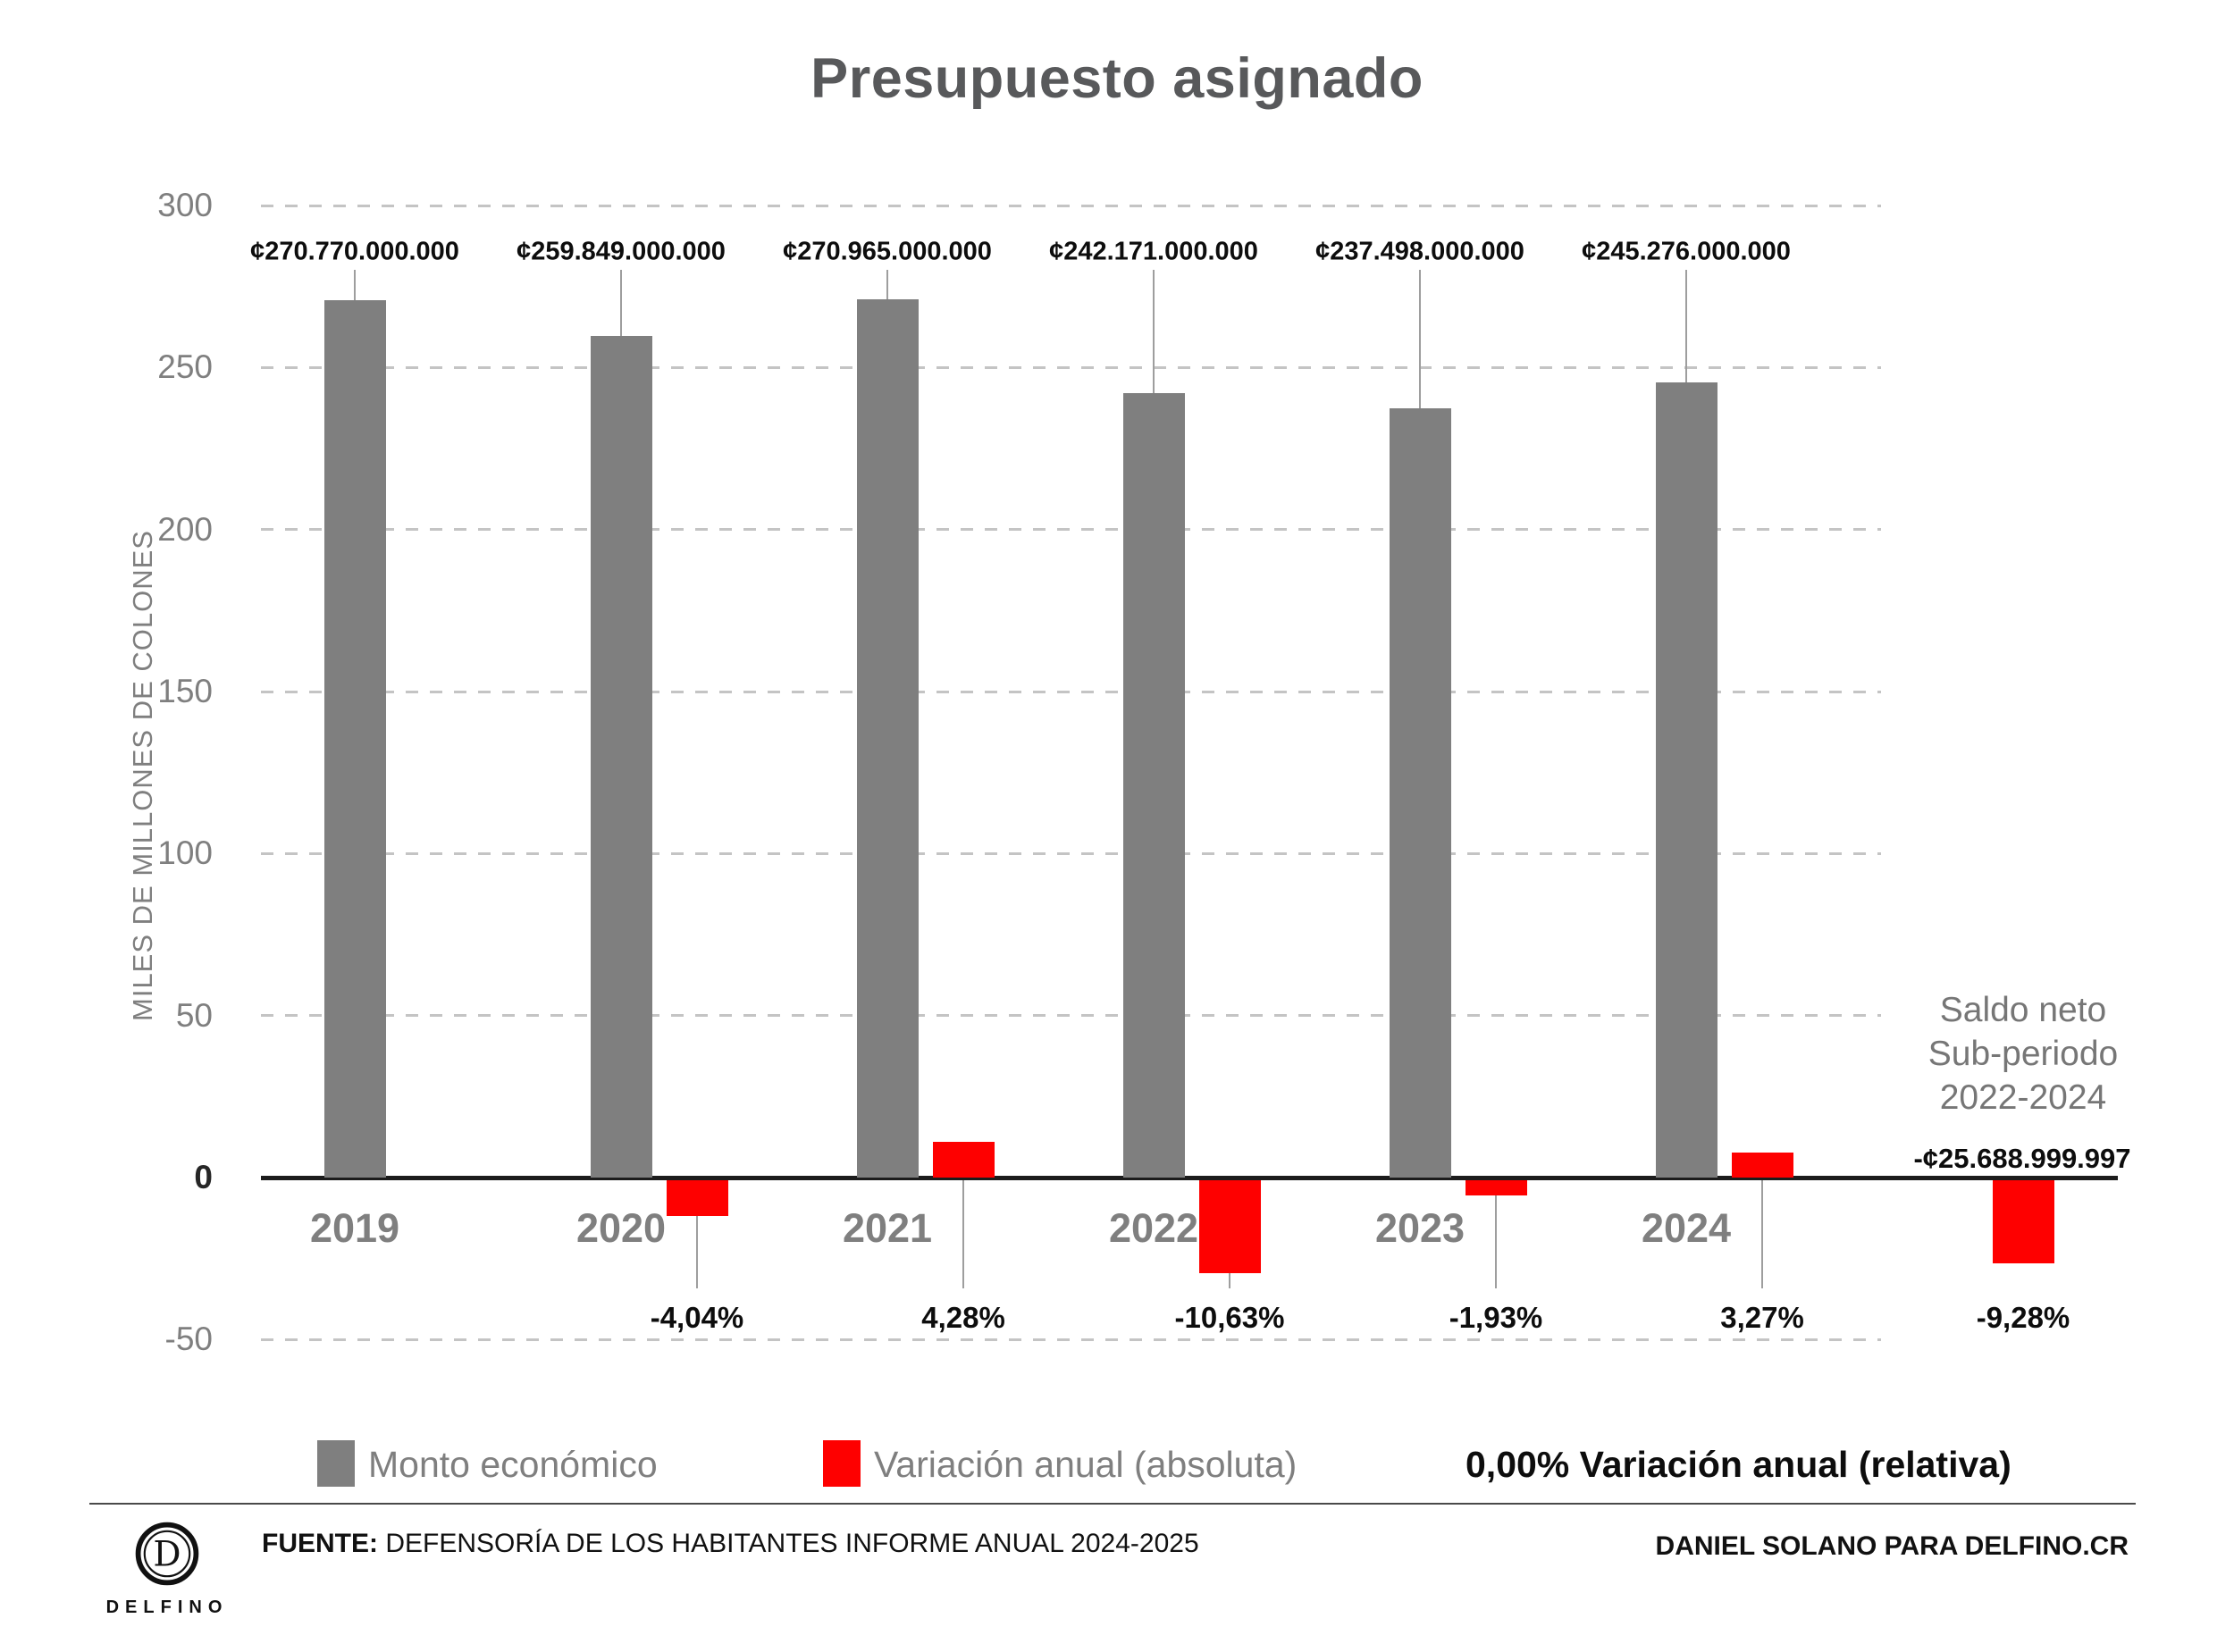  Describe the element at coordinates (355, 285) in the screenshot. I see `value-leader-2019` at that location.